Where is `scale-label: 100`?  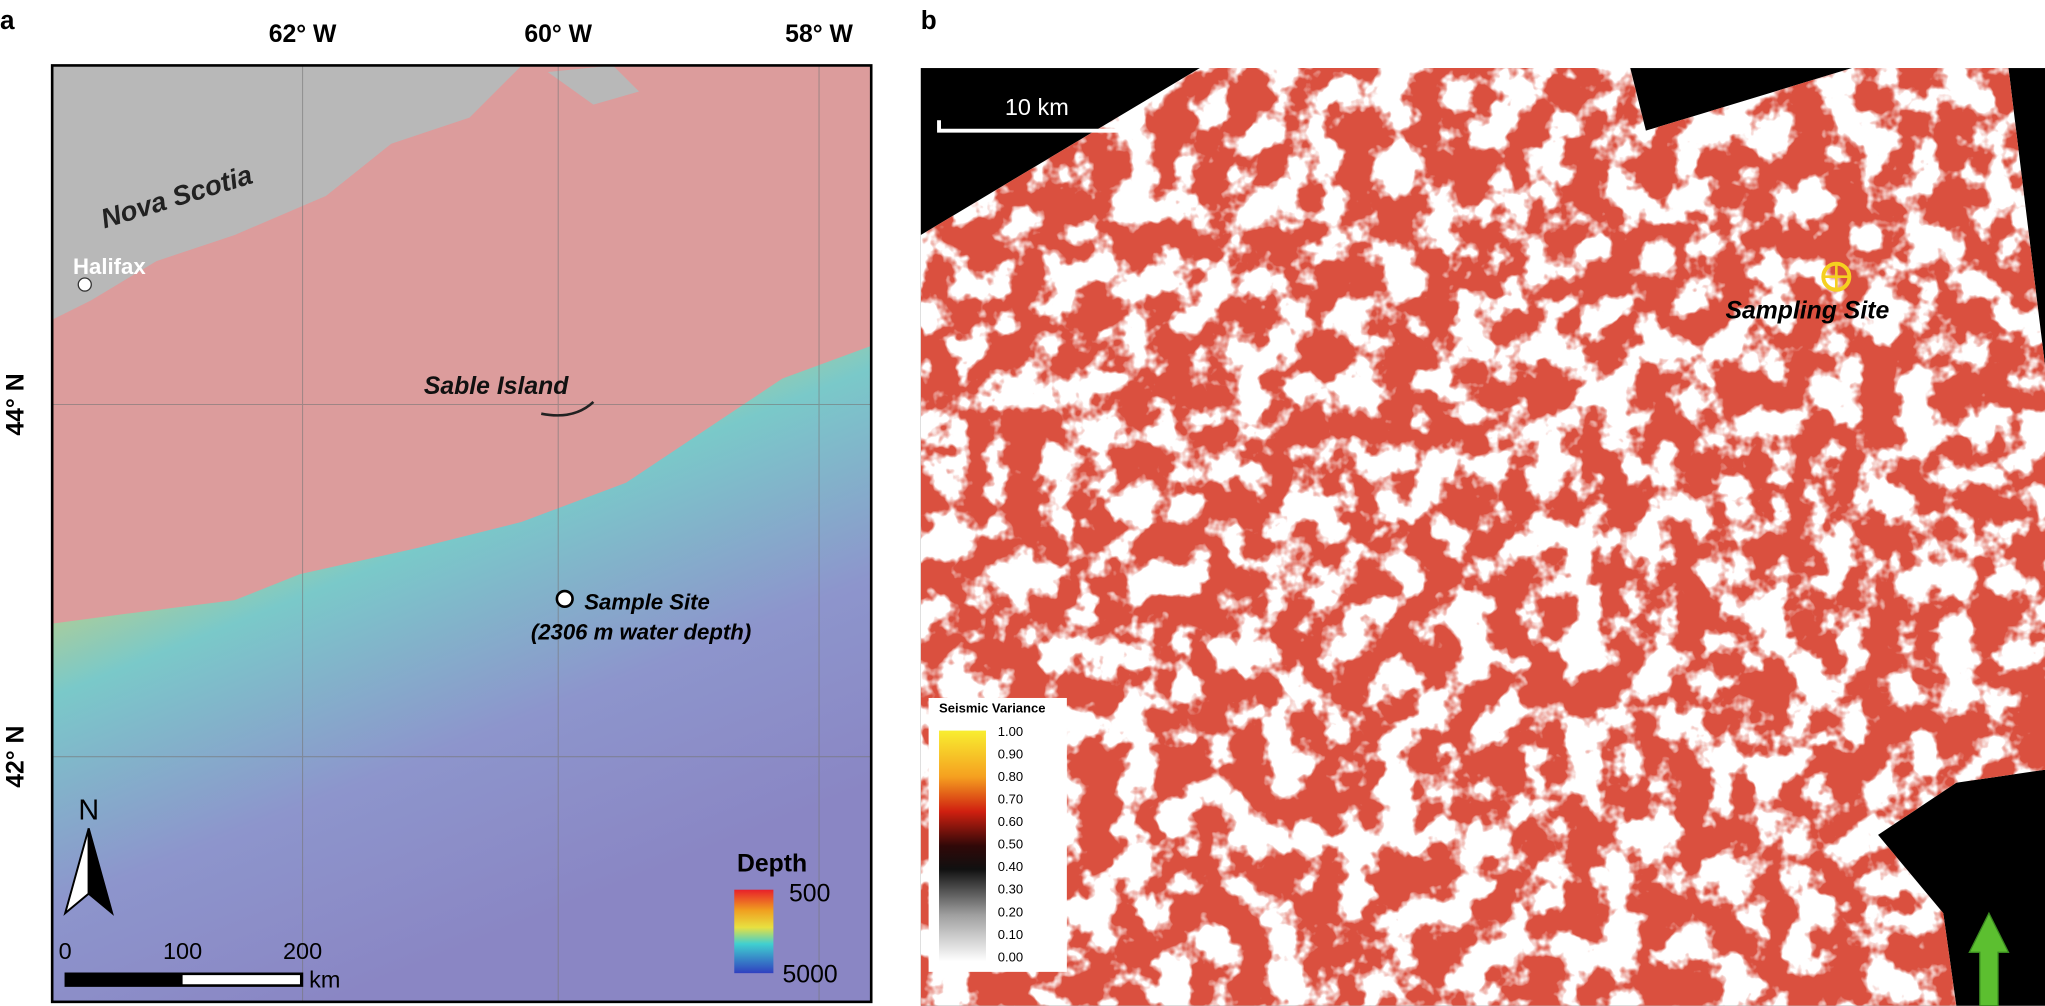 scale-label: 100 is located at coordinates (182, 951).